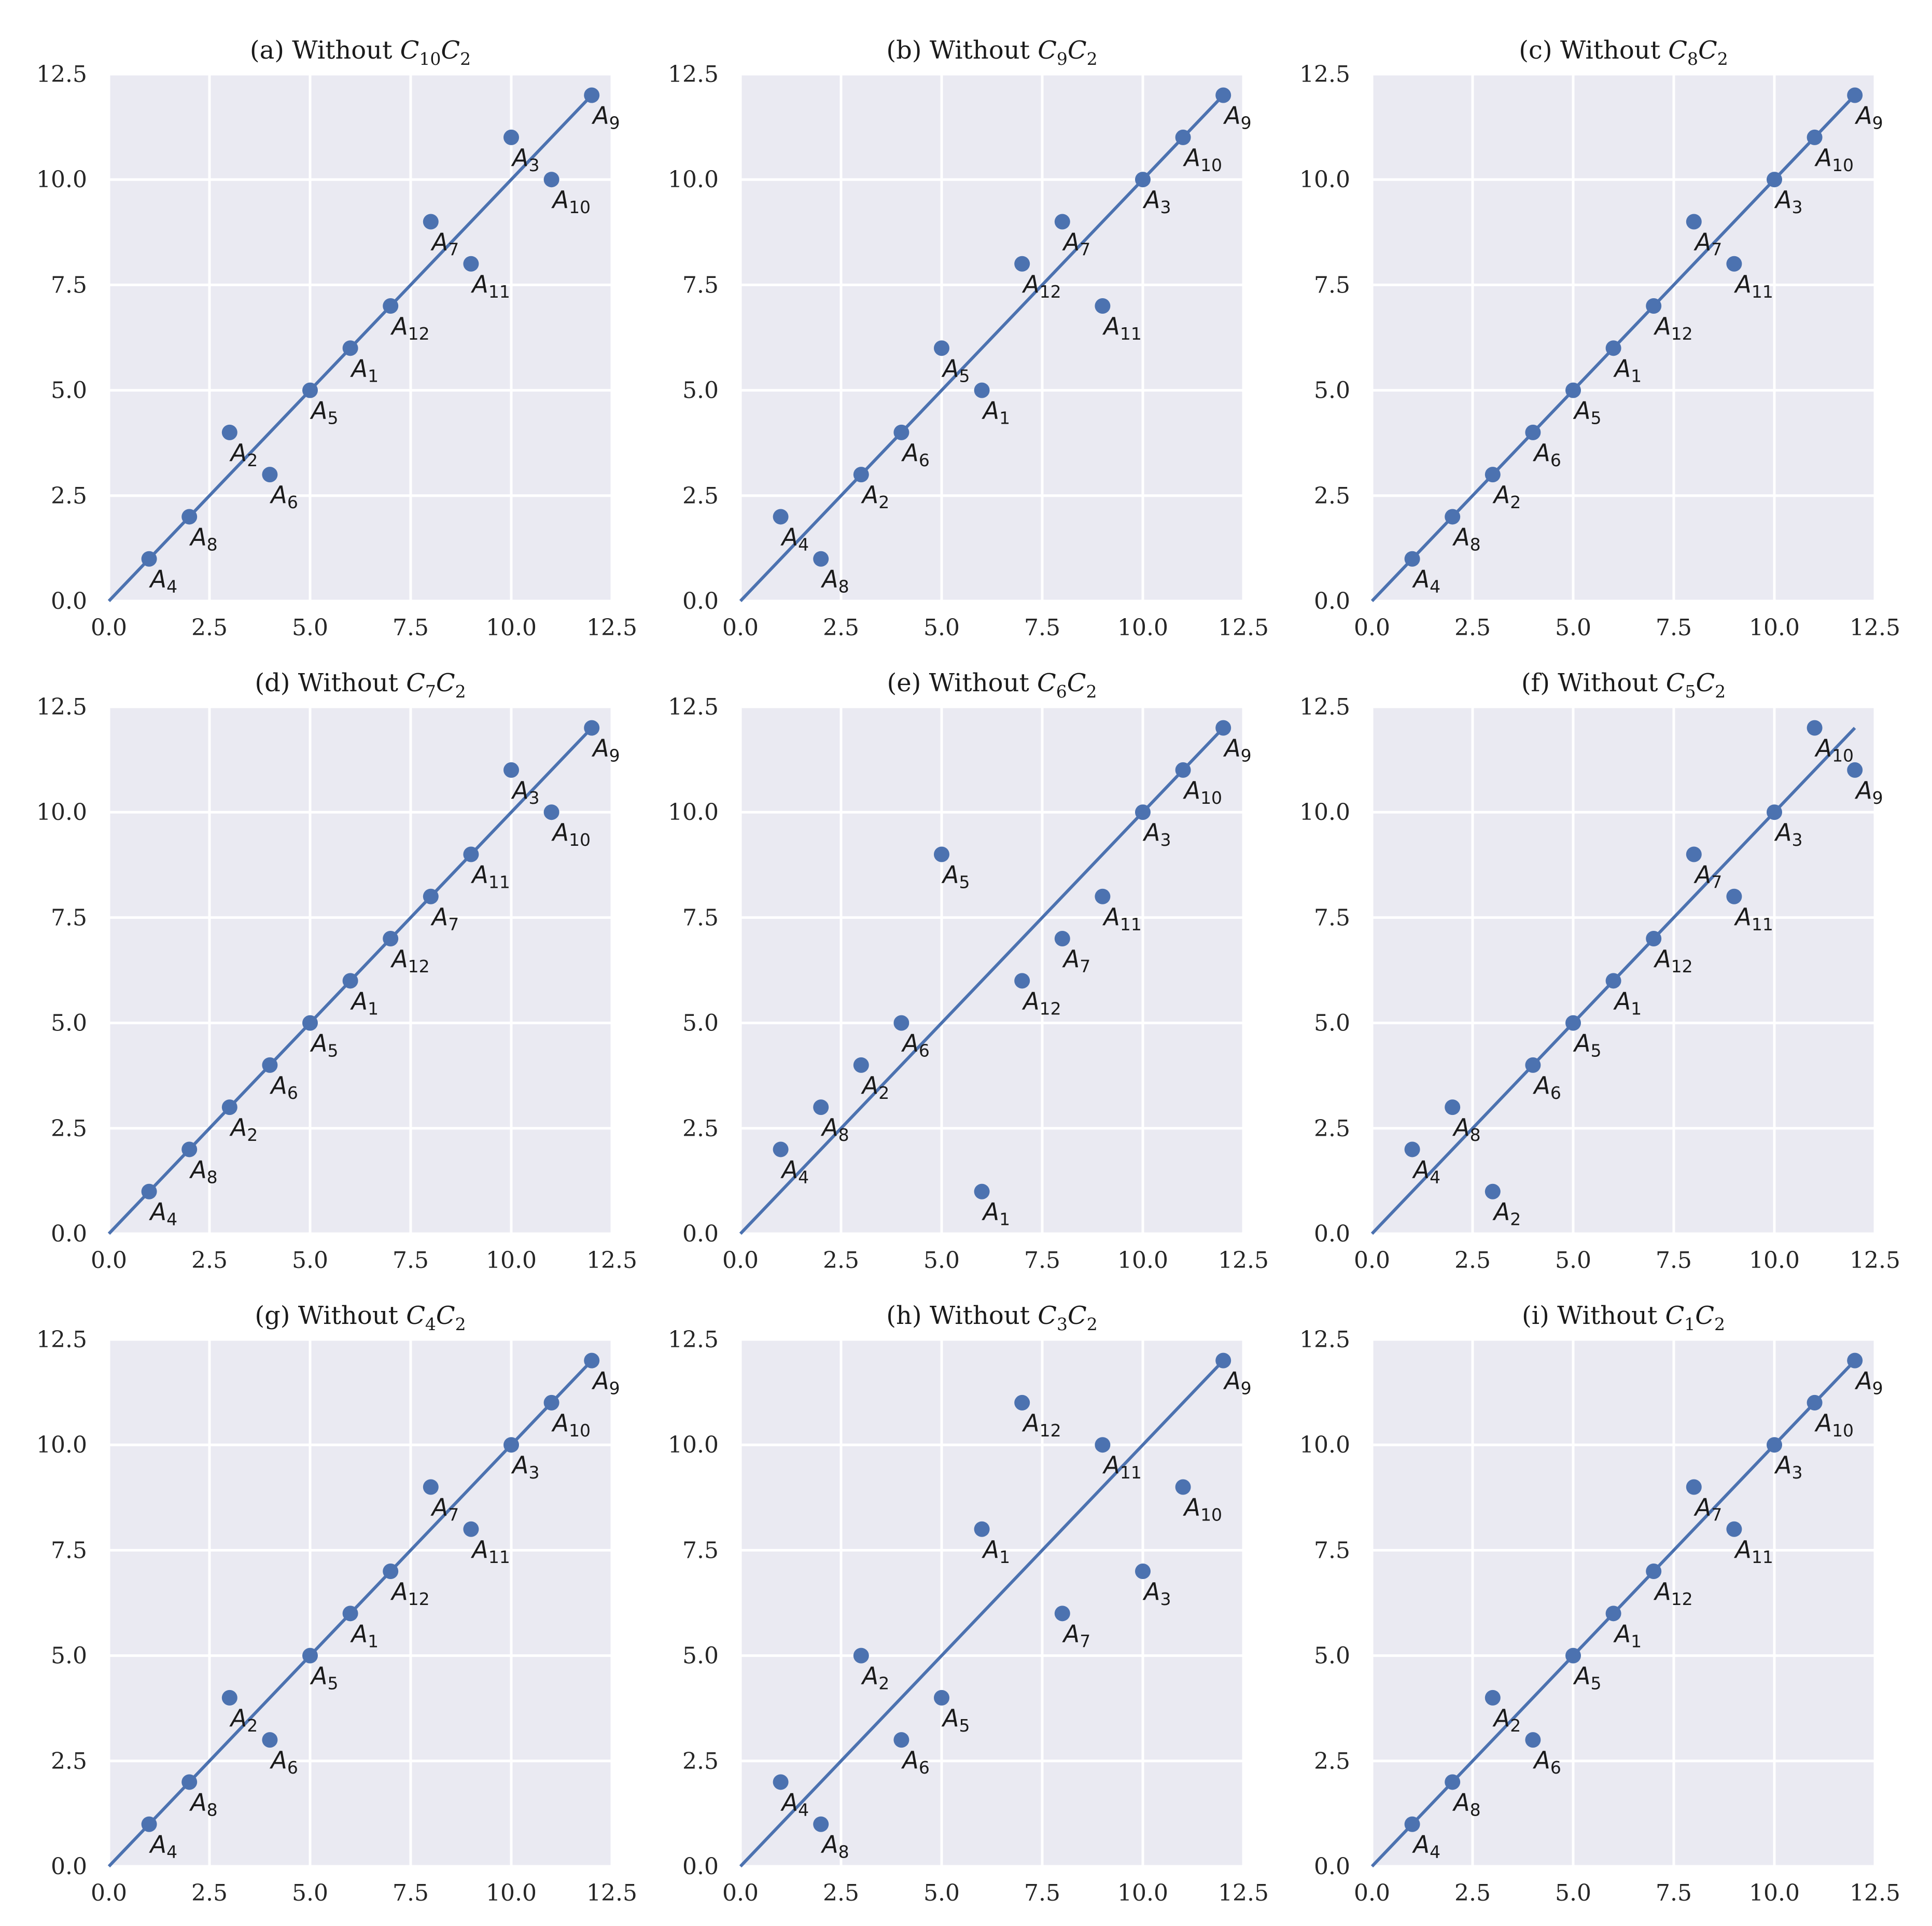  Describe the element at coordinates (69, 917) in the screenshot. I see `y-tick-label: 7.5` at that location.